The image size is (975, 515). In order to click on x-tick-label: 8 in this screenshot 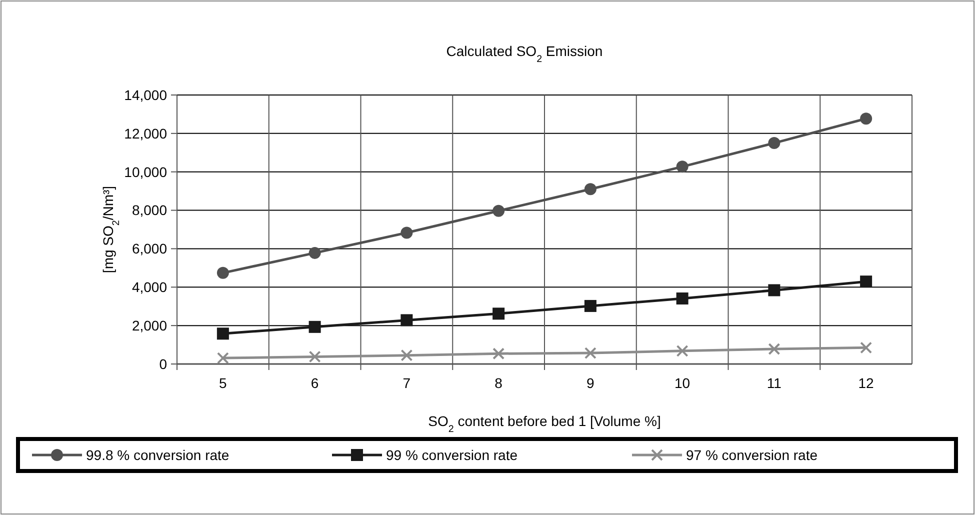, I will do `click(498, 383)`.